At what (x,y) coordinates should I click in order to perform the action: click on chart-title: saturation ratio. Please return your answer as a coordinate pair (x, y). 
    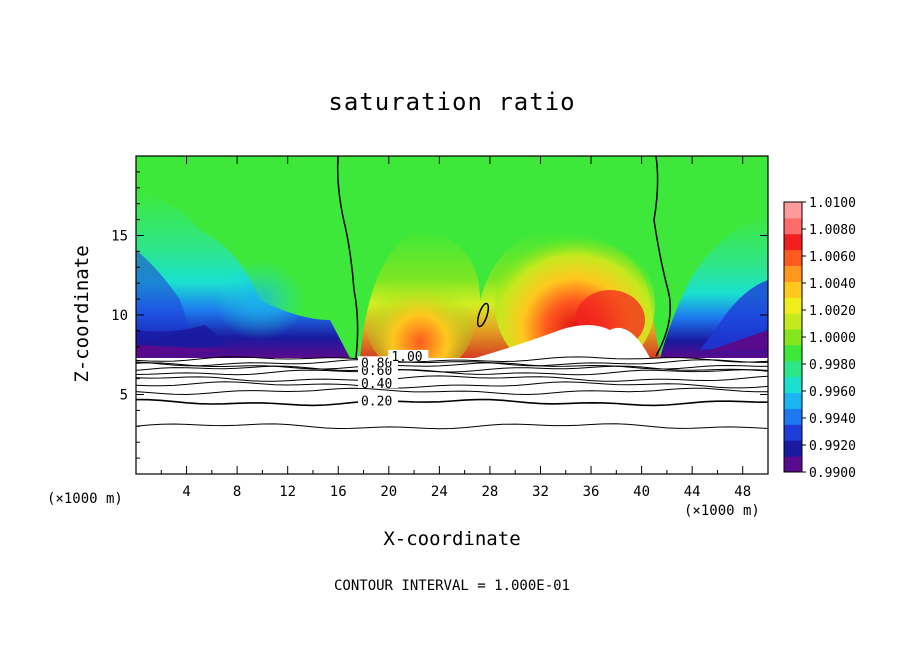
    Looking at the image, I should click on (452, 102).